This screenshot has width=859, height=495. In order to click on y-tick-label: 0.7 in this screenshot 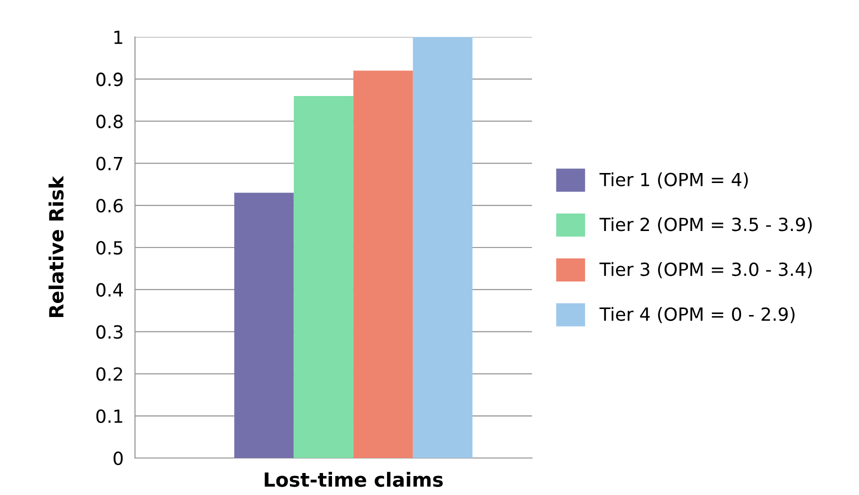, I will do `click(109, 163)`.